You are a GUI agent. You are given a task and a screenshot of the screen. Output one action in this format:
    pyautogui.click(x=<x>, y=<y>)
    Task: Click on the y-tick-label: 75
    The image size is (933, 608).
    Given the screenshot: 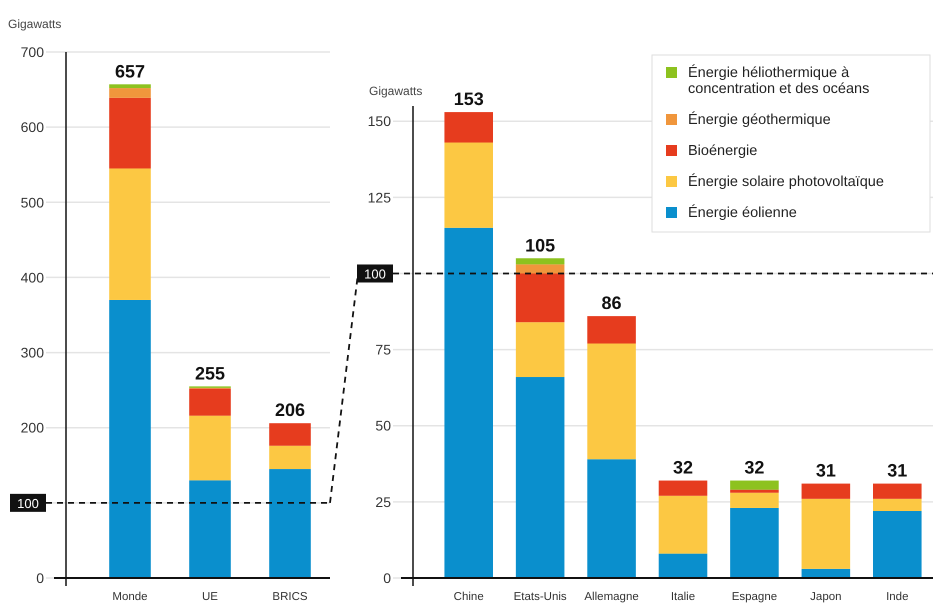 What is the action you would take?
    pyautogui.click(x=383, y=350)
    